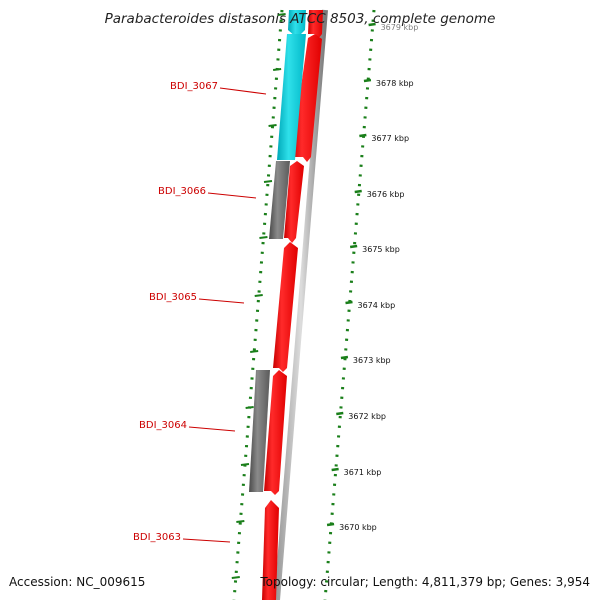 Image resolution: width=600 pixels, height=600 pixels. I want to click on kbp-tick-label: 3672 kbp, so click(367, 416).